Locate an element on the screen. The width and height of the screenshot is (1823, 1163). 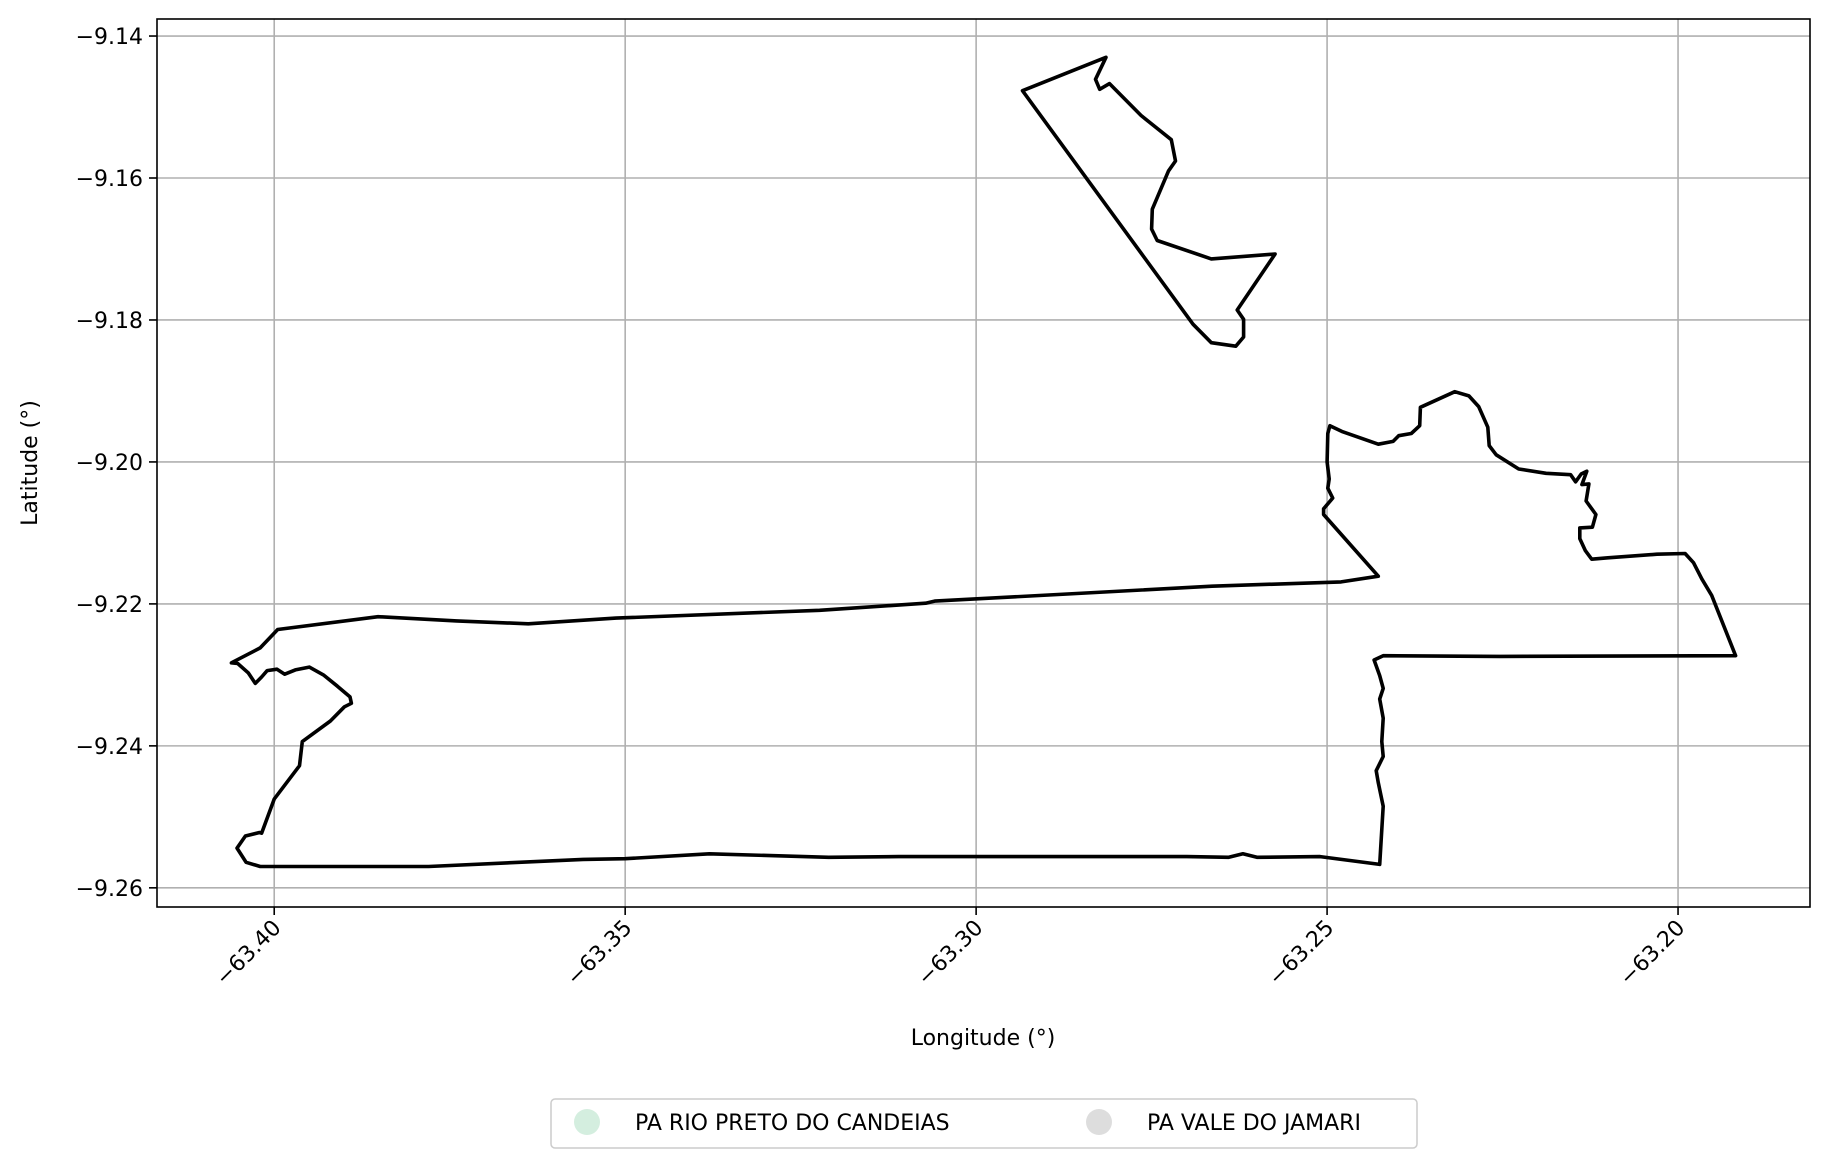
y-tick-label: −9.26 is located at coordinates (109, 889).